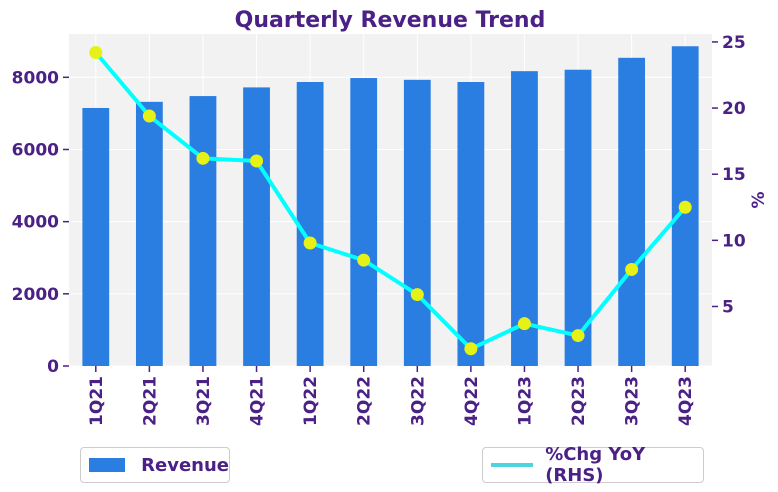 The height and width of the screenshot is (492, 778). What do you see at coordinates (53, 367) in the screenshot?
I see `y-tick-label-left: 0` at bounding box center [53, 367].